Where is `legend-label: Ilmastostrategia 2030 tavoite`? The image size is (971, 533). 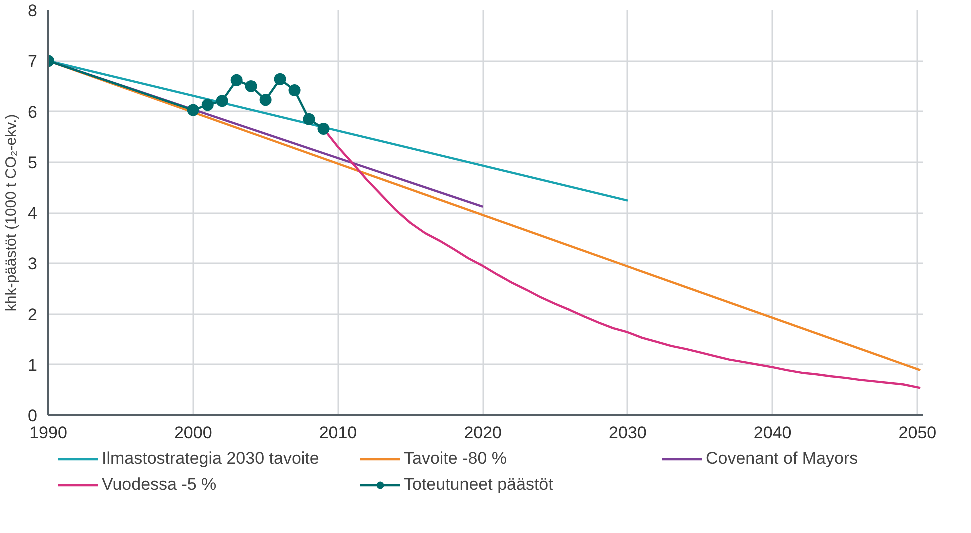
legend-label: Ilmastostrategia 2030 tavoite is located at coordinates (211, 459).